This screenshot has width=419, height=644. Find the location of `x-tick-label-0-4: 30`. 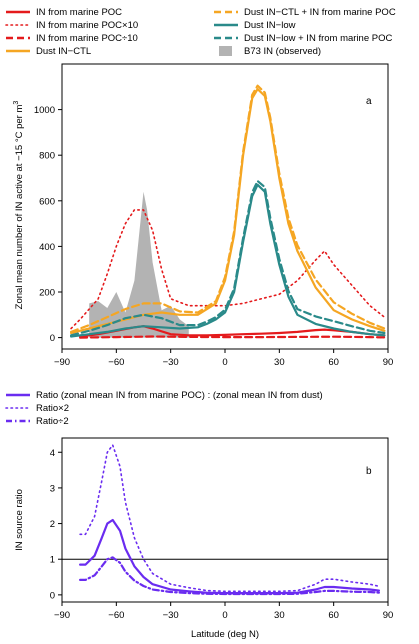

x-tick-label-0-4: 30 is located at coordinates (279, 362).